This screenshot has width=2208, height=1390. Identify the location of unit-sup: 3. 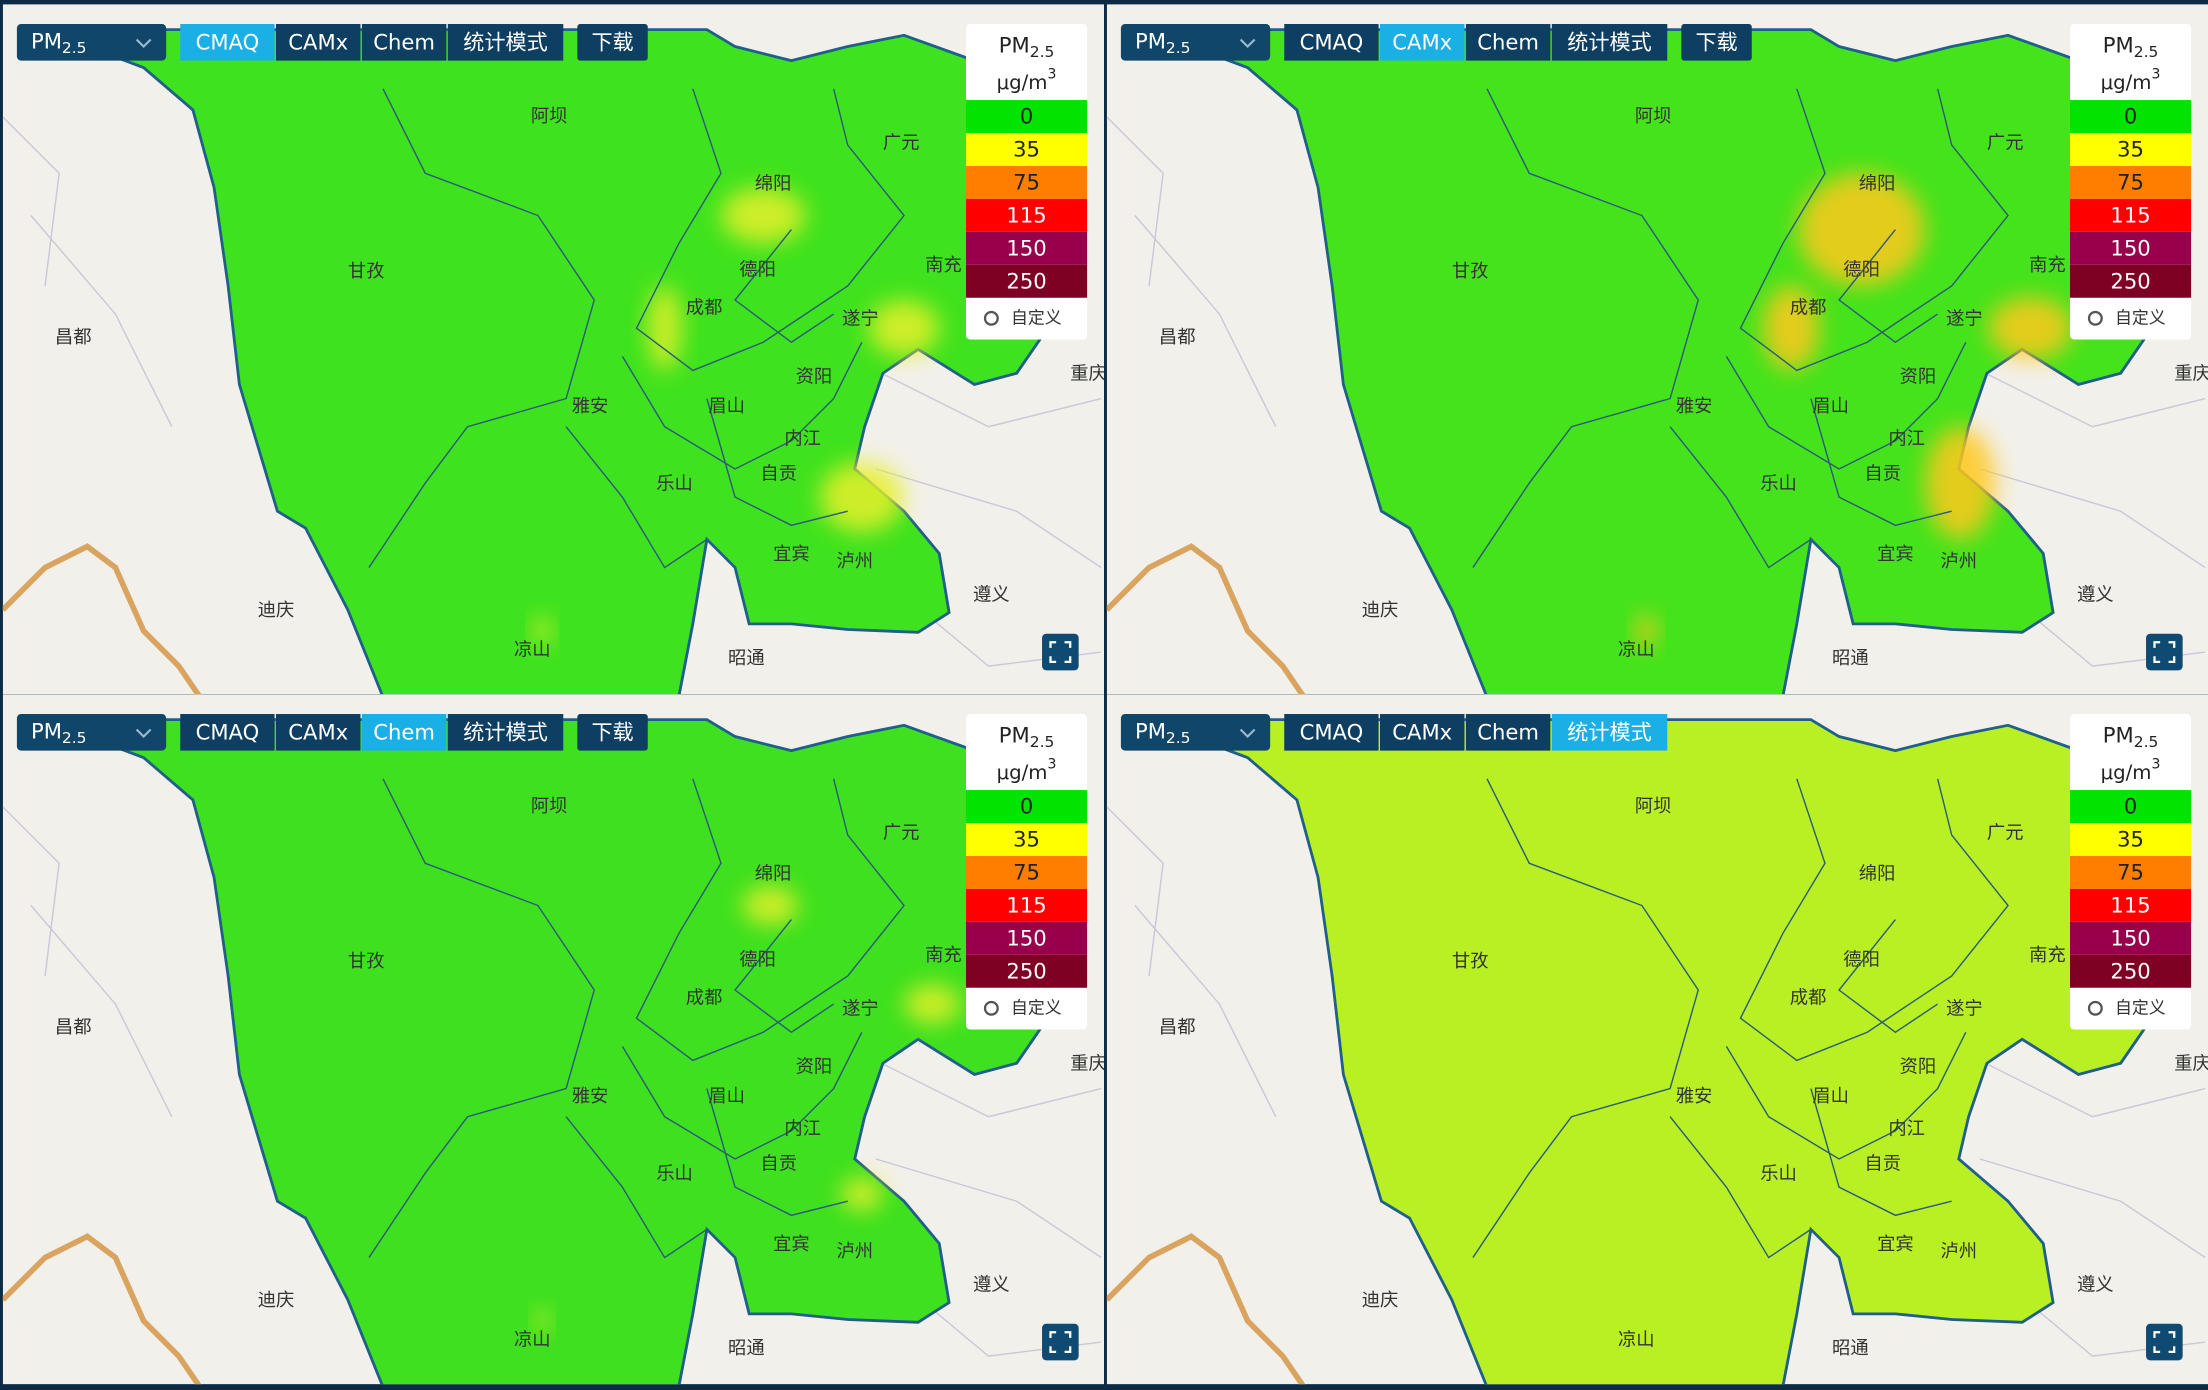
(2156, 75).